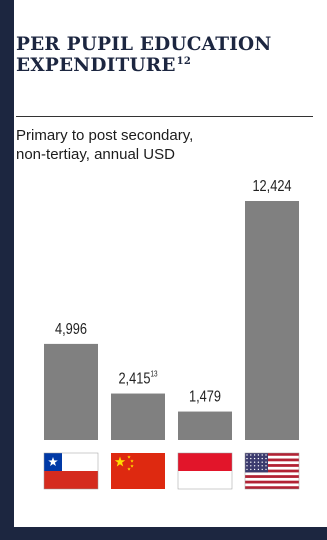 The height and width of the screenshot is (540, 327). I want to click on china-flag-icon, so click(138, 471).